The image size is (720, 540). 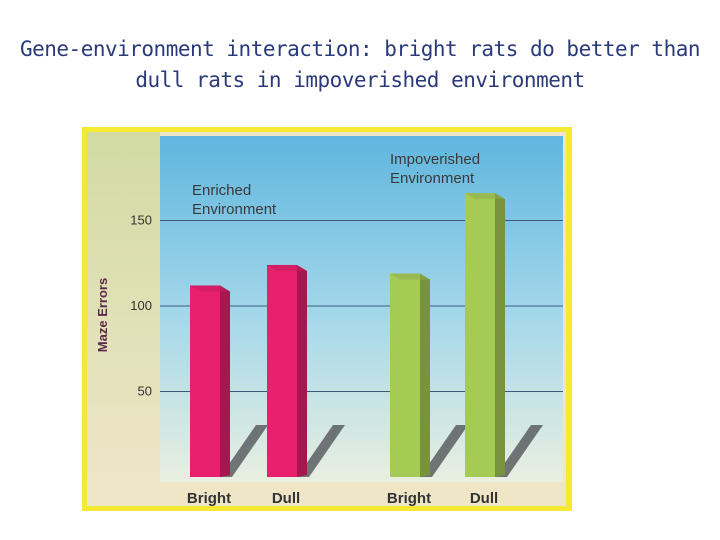 I want to click on group-label-2-line-2: Environment, so click(x=432, y=178).